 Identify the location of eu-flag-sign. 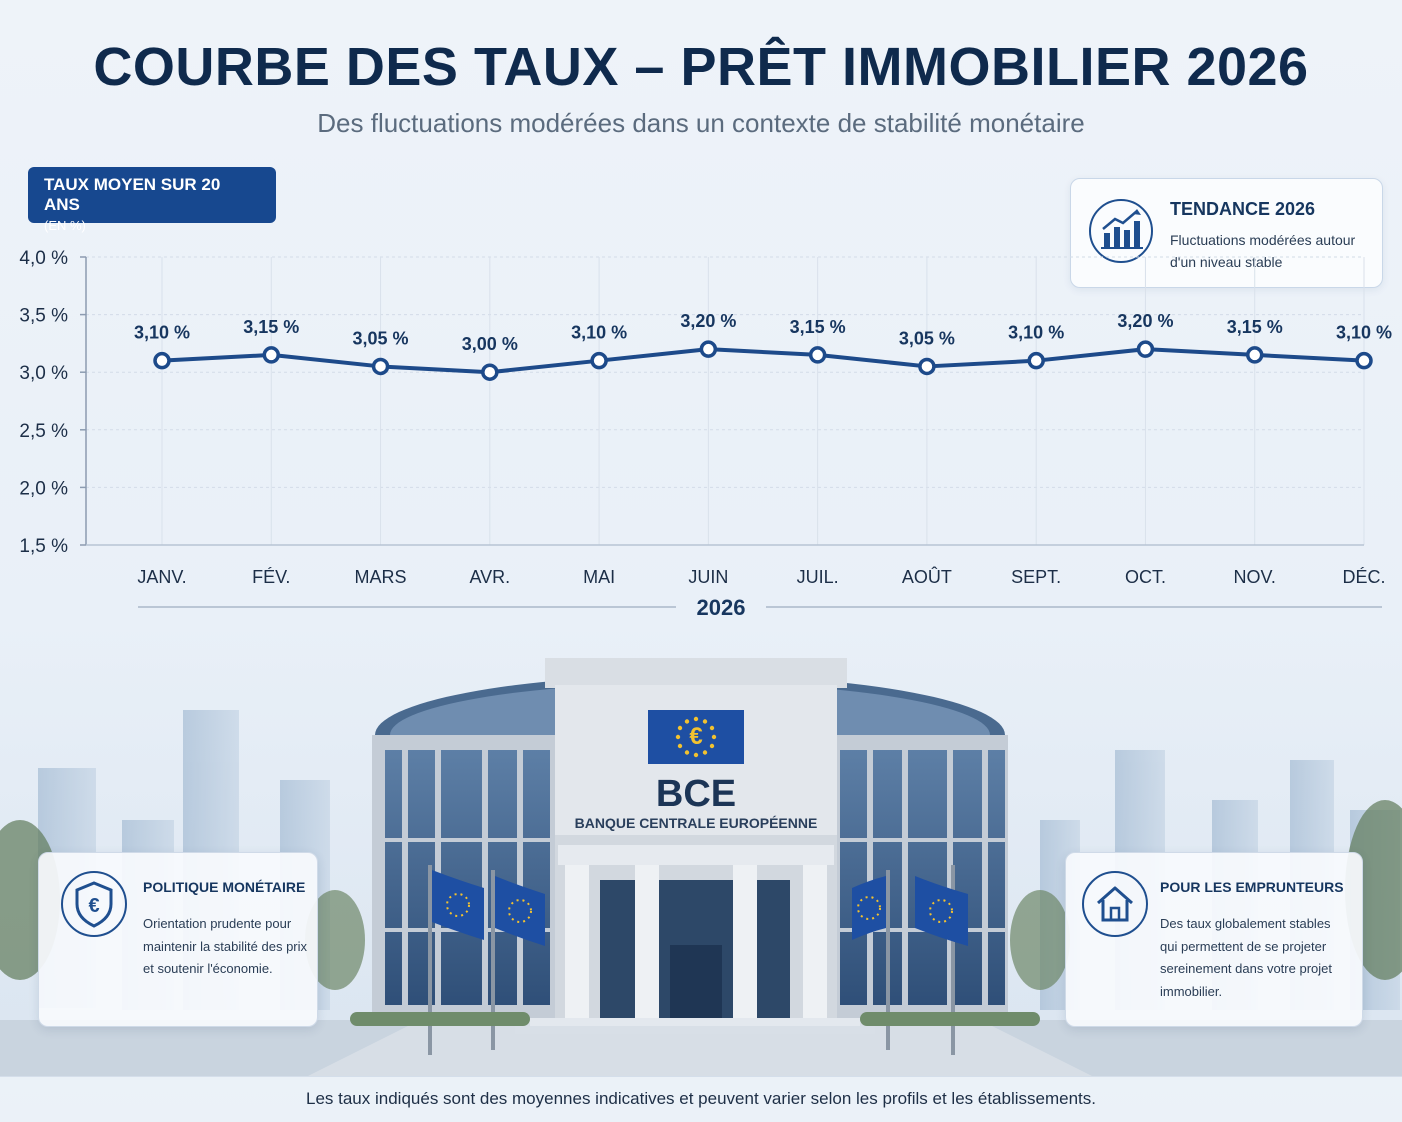
(696, 737).